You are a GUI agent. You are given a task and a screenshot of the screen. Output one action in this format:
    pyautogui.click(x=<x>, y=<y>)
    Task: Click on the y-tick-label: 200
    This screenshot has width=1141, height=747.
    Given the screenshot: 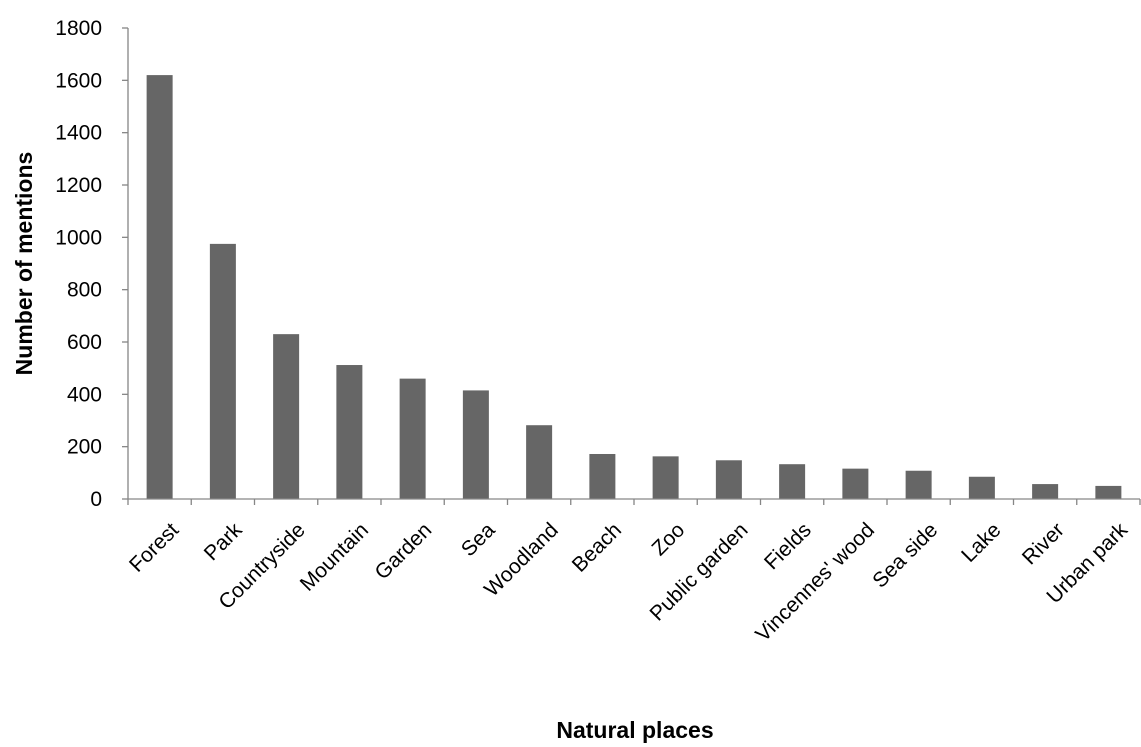 What is the action you would take?
    pyautogui.click(x=84, y=447)
    